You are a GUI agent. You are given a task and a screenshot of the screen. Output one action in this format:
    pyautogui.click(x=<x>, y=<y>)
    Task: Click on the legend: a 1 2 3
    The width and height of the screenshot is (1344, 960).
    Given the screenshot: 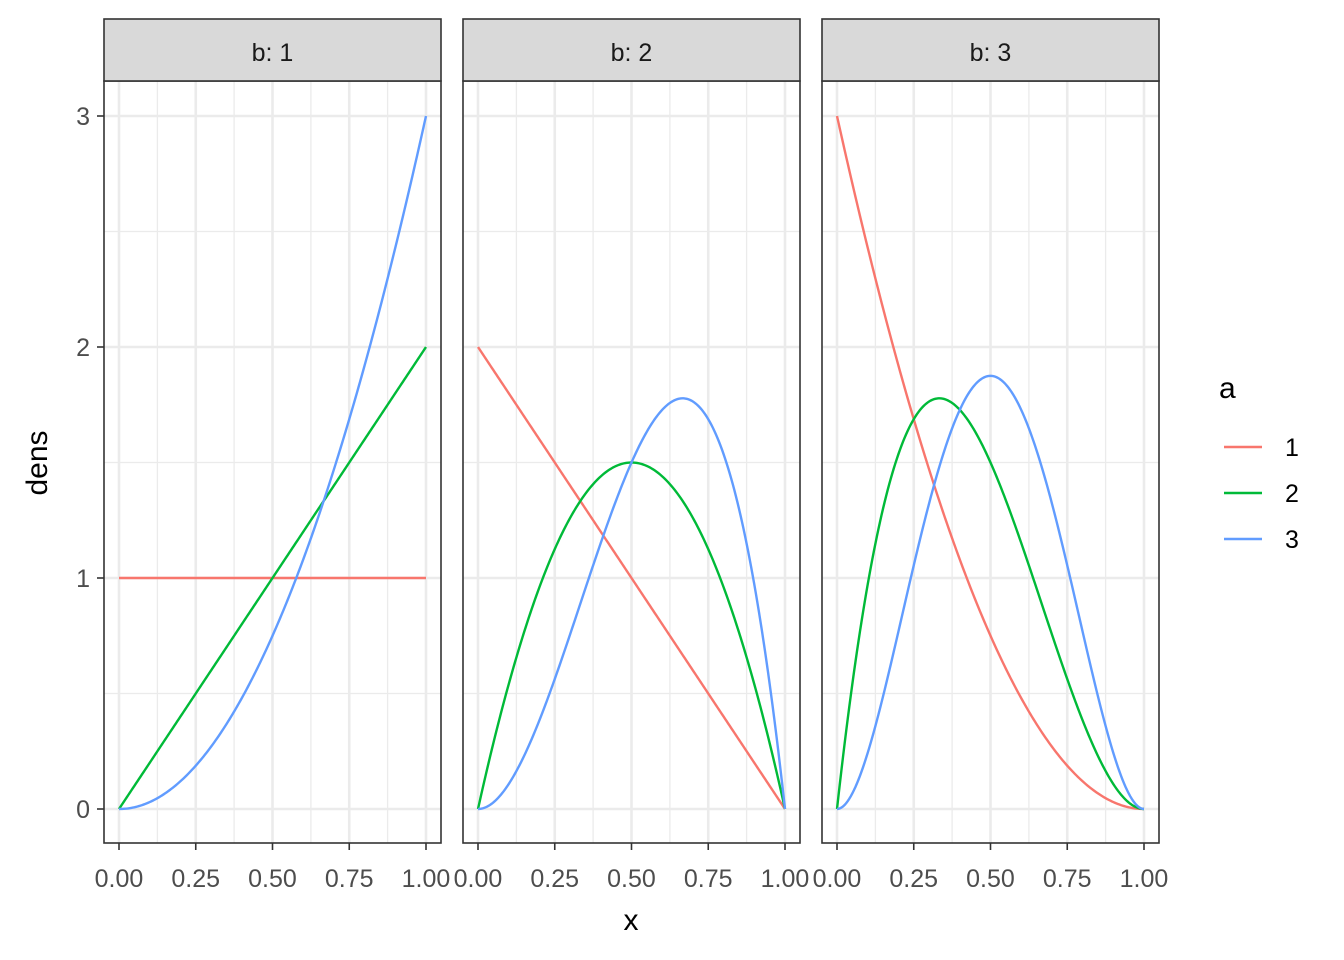 What is the action you would take?
    pyautogui.click(x=1259, y=463)
    